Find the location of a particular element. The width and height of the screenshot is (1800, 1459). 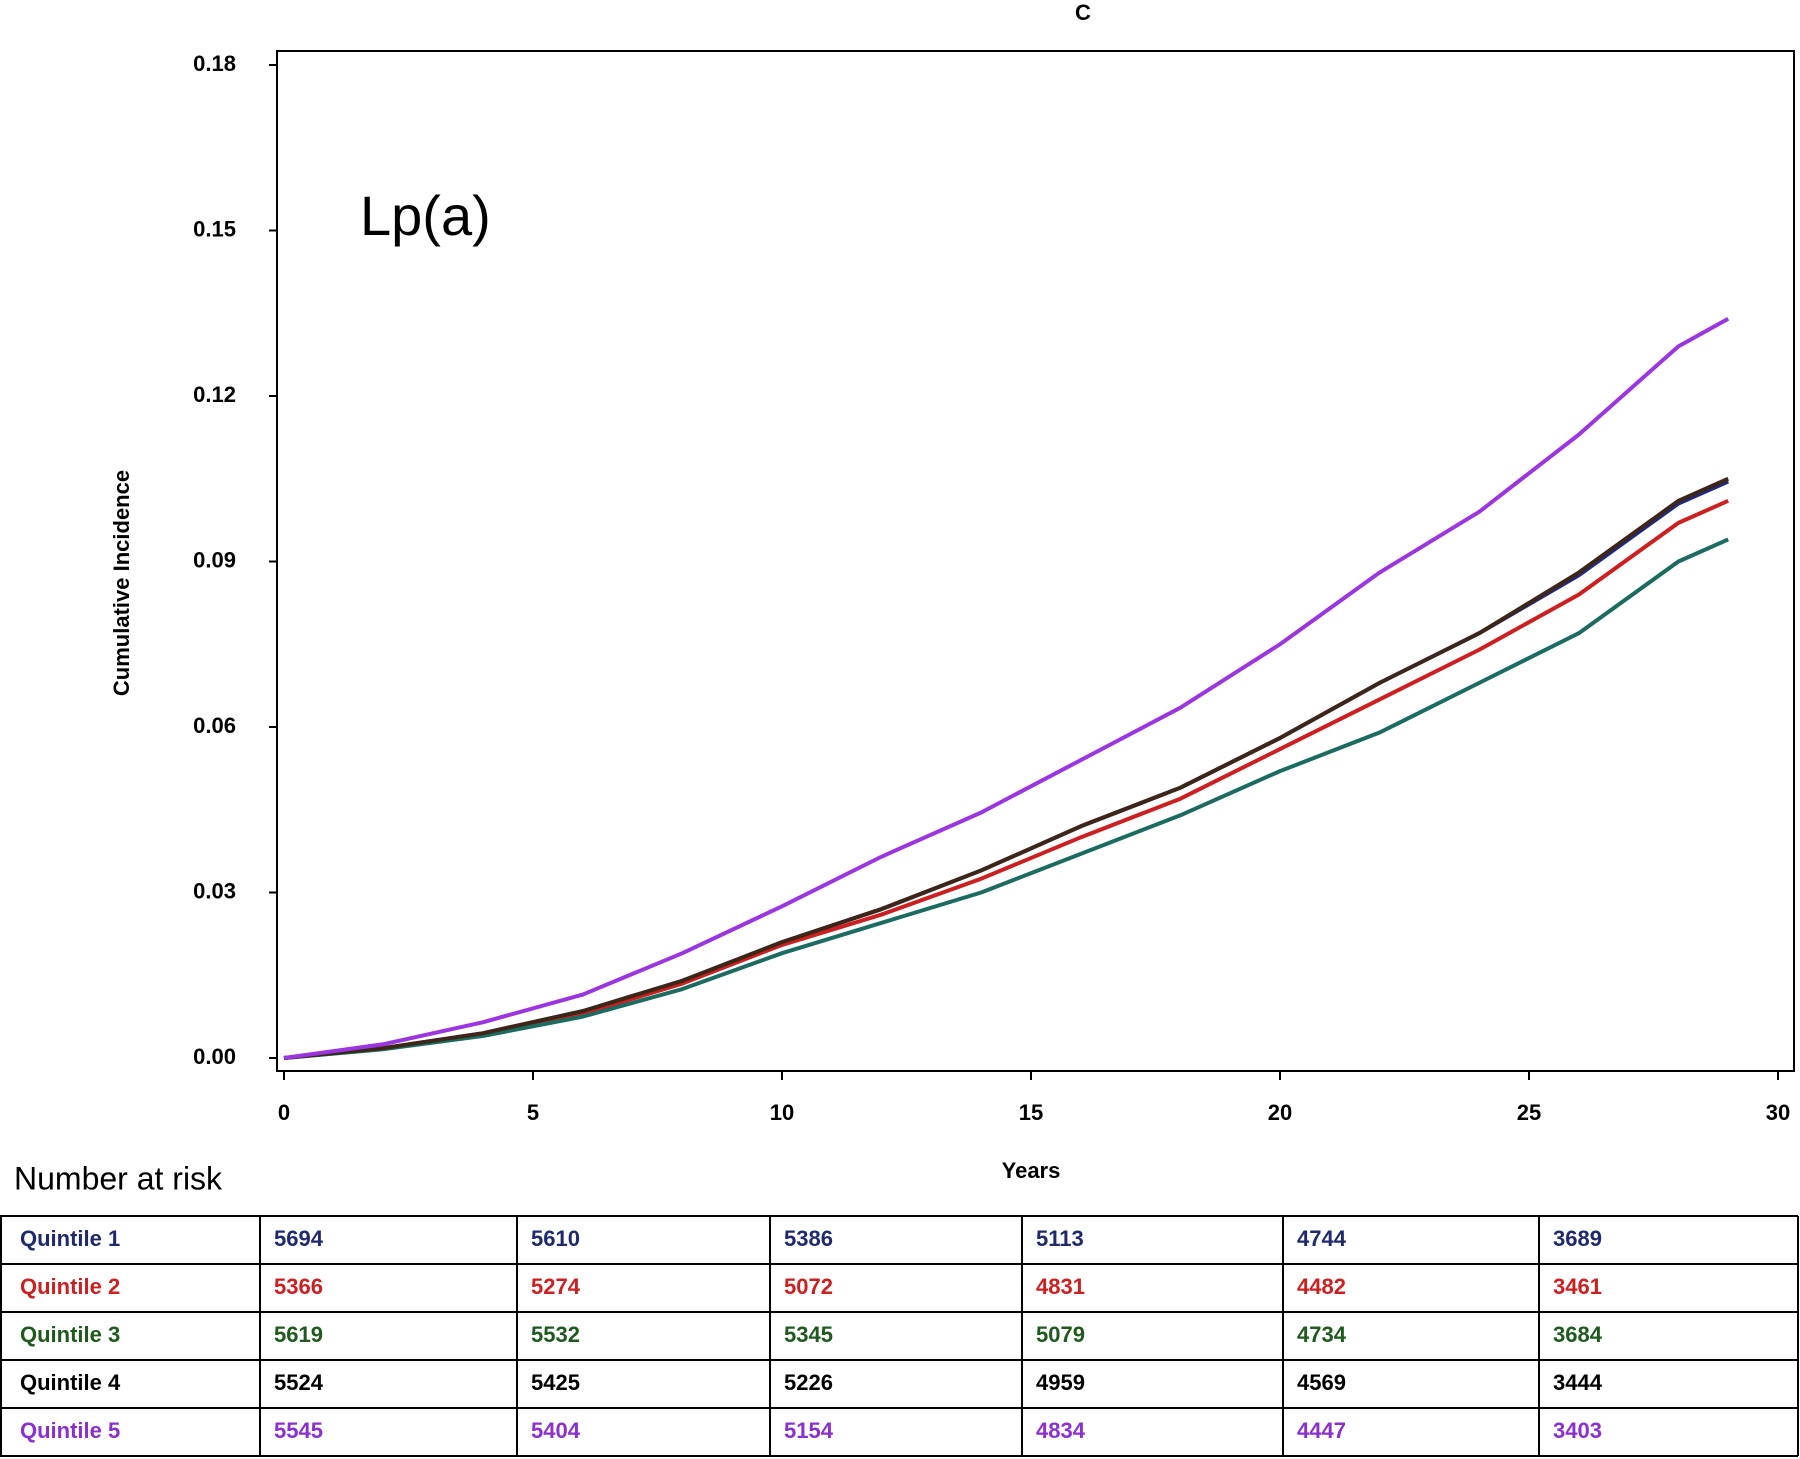

risk-count: 5154 is located at coordinates (809, 1430).